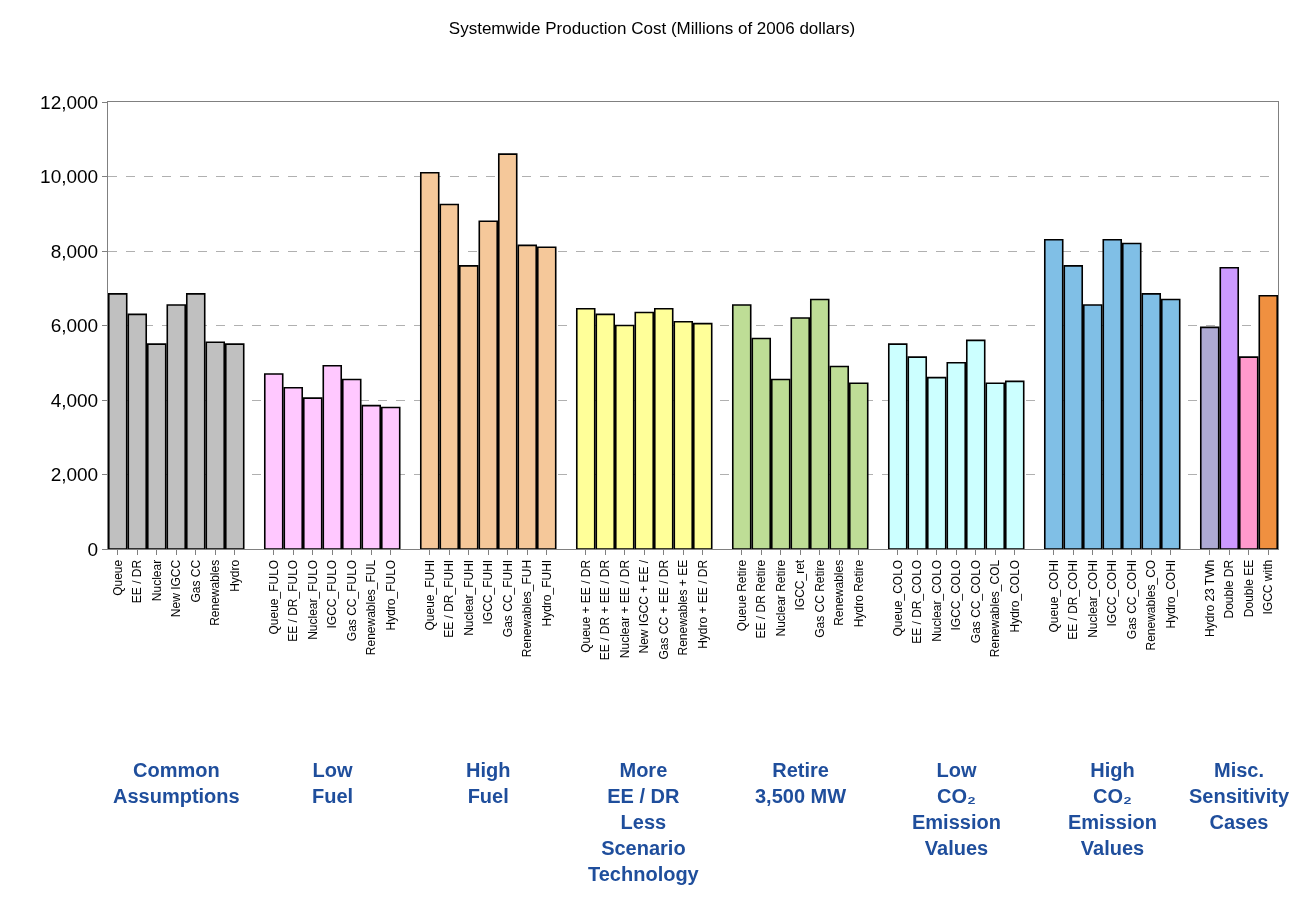 This screenshot has height=897, width=1304. What do you see at coordinates (468, 597) in the screenshot?
I see `x-tick-label: Nuclear_FUHI` at bounding box center [468, 597].